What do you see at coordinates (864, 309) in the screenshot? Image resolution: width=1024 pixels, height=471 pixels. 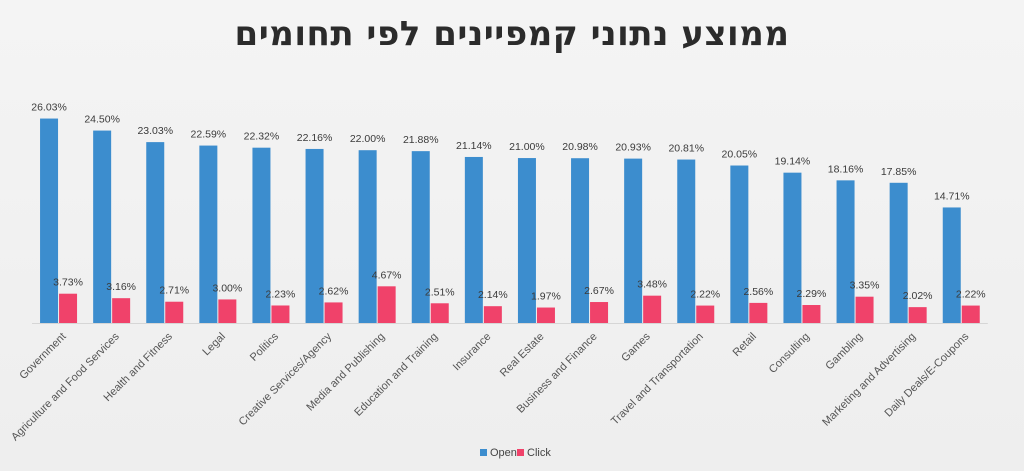 I see `bar-click-gambling` at bounding box center [864, 309].